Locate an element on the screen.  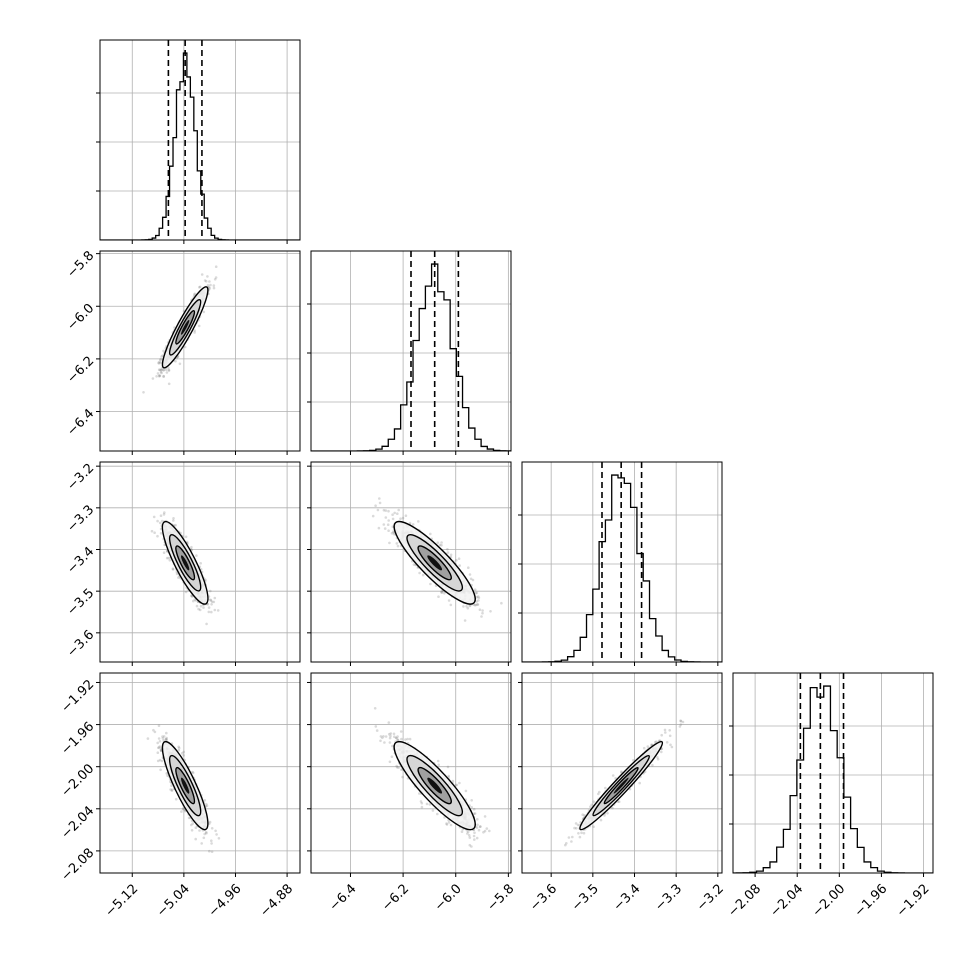
x-tick-label: −1.96 is located at coordinates (871, 900).